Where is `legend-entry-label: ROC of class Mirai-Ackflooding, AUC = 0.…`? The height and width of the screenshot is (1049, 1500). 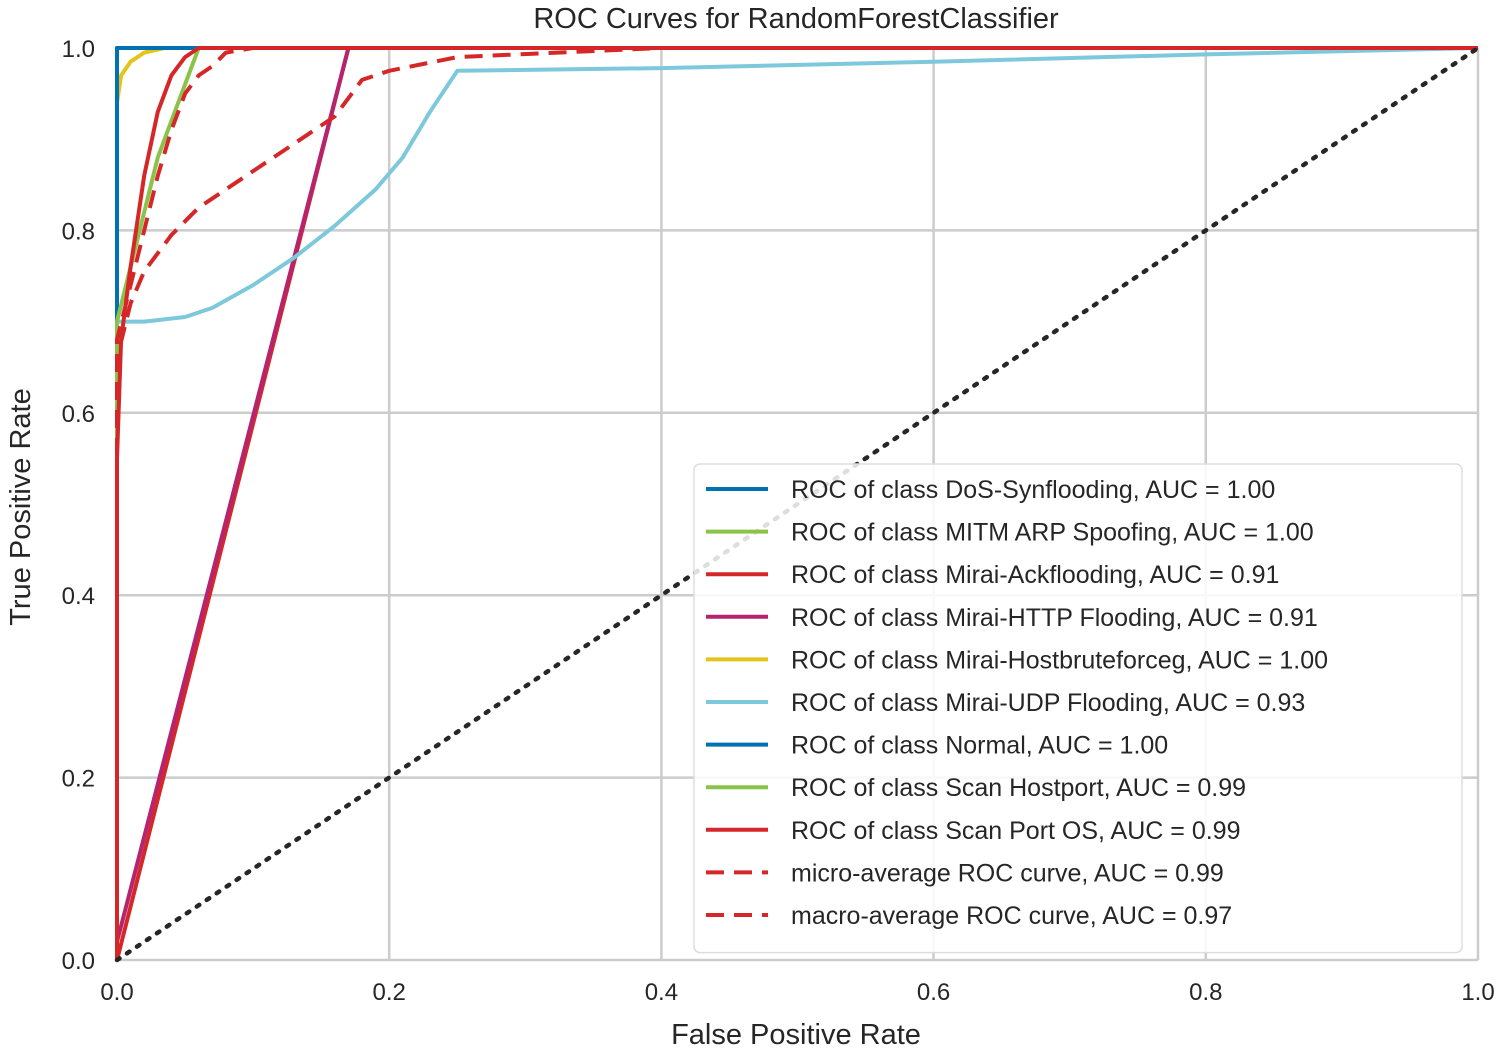 legend-entry-label: ROC of class Mirai-Ackflooding, AUC = 0.… is located at coordinates (1035, 575).